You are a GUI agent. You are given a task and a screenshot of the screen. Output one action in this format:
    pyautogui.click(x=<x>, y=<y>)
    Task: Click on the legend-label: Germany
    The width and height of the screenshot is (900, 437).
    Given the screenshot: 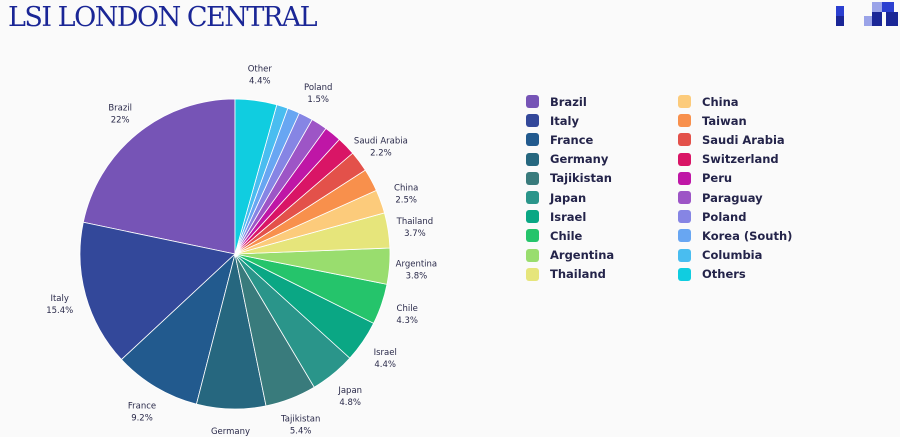 What is the action you would take?
    pyautogui.click(x=579, y=159)
    